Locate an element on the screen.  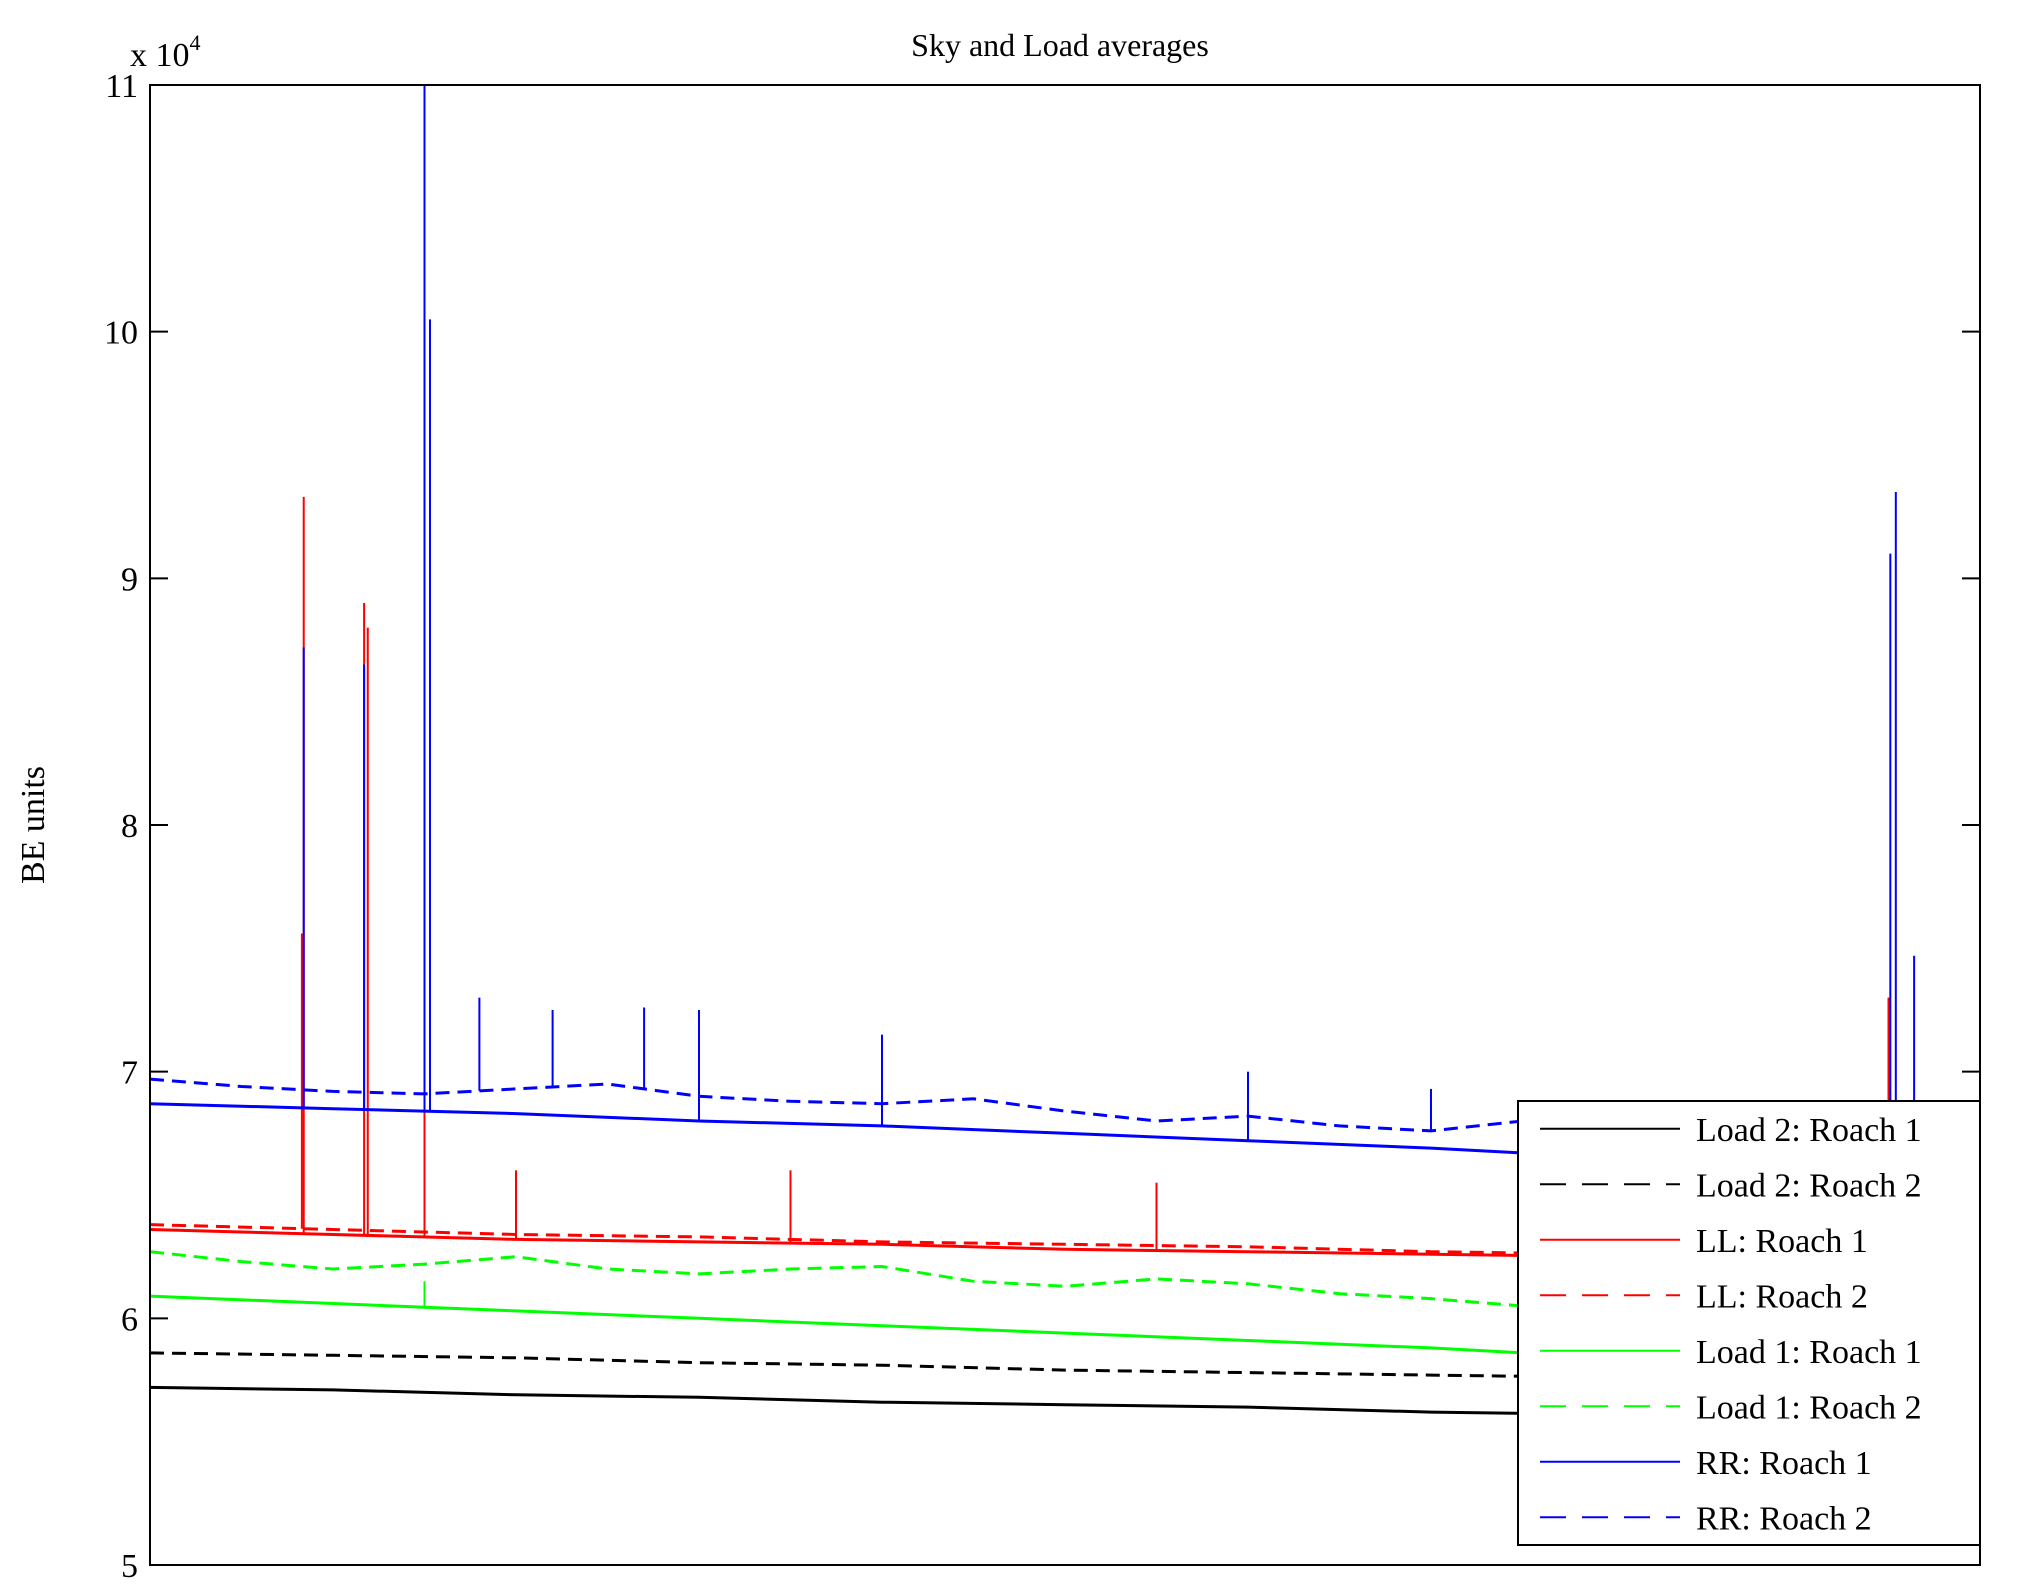
y-tick-label: 6 is located at coordinates (129, 1319).